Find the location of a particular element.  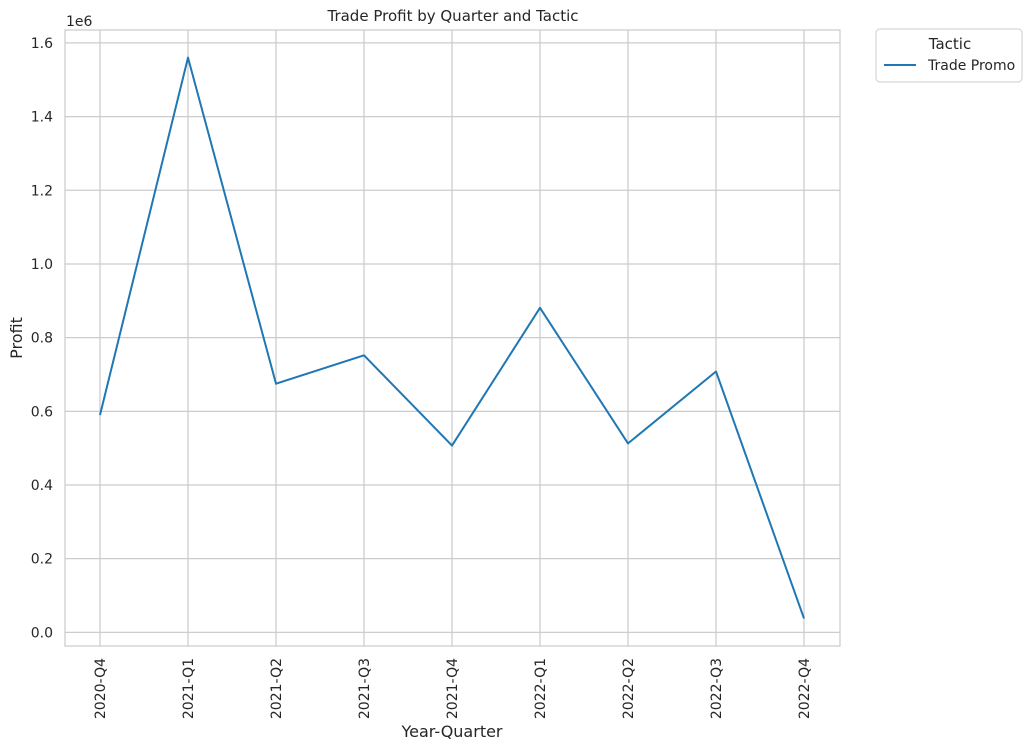

y-tick-label: 1.4 is located at coordinates (42, 118).